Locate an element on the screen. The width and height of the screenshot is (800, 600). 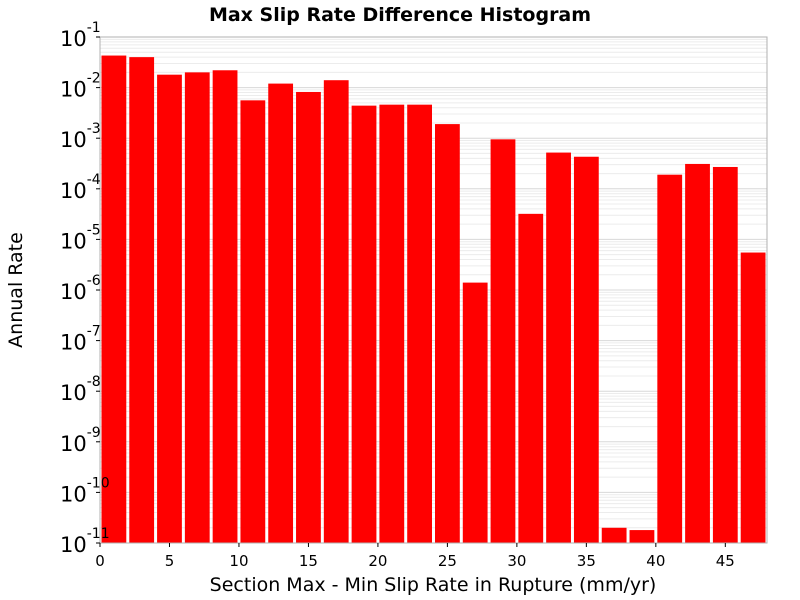
y-tick-label: 10⁻⁹ is located at coordinates (80, 440).